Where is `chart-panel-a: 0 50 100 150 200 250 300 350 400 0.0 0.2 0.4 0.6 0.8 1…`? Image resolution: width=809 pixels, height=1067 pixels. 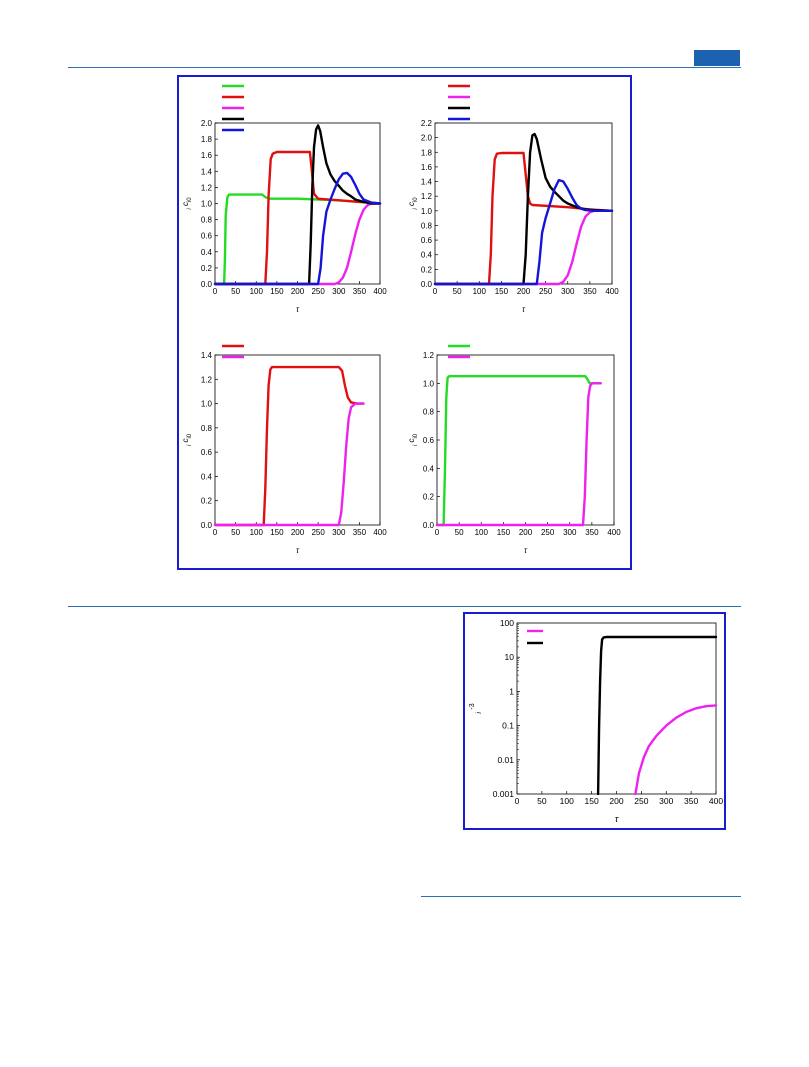 chart-panel-a: 0 50 100 150 200 250 300 350 400 0.0 0.2 0.4 0.6 0.8 1… is located at coordinates (284, 199).